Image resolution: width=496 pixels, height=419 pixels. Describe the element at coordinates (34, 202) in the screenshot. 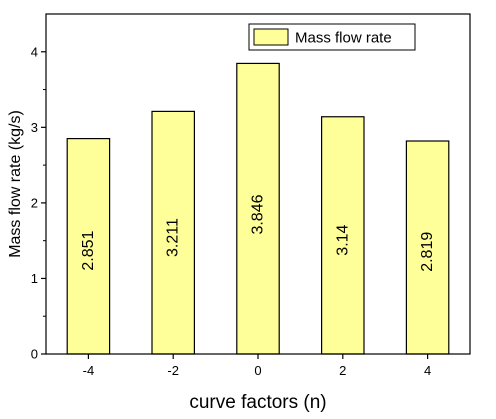

I see `y-tick-label: 2` at that location.